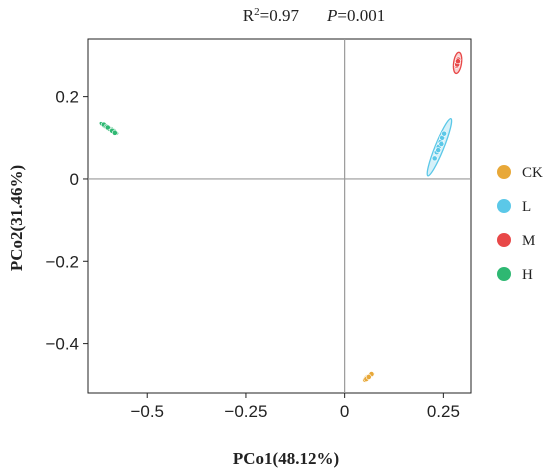 The height and width of the screenshot is (472, 550). What do you see at coordinates (16, 218) in the screenshot?
I see `y-axis-title: PCo2(31.46%)` at bounding box center [16, 218].